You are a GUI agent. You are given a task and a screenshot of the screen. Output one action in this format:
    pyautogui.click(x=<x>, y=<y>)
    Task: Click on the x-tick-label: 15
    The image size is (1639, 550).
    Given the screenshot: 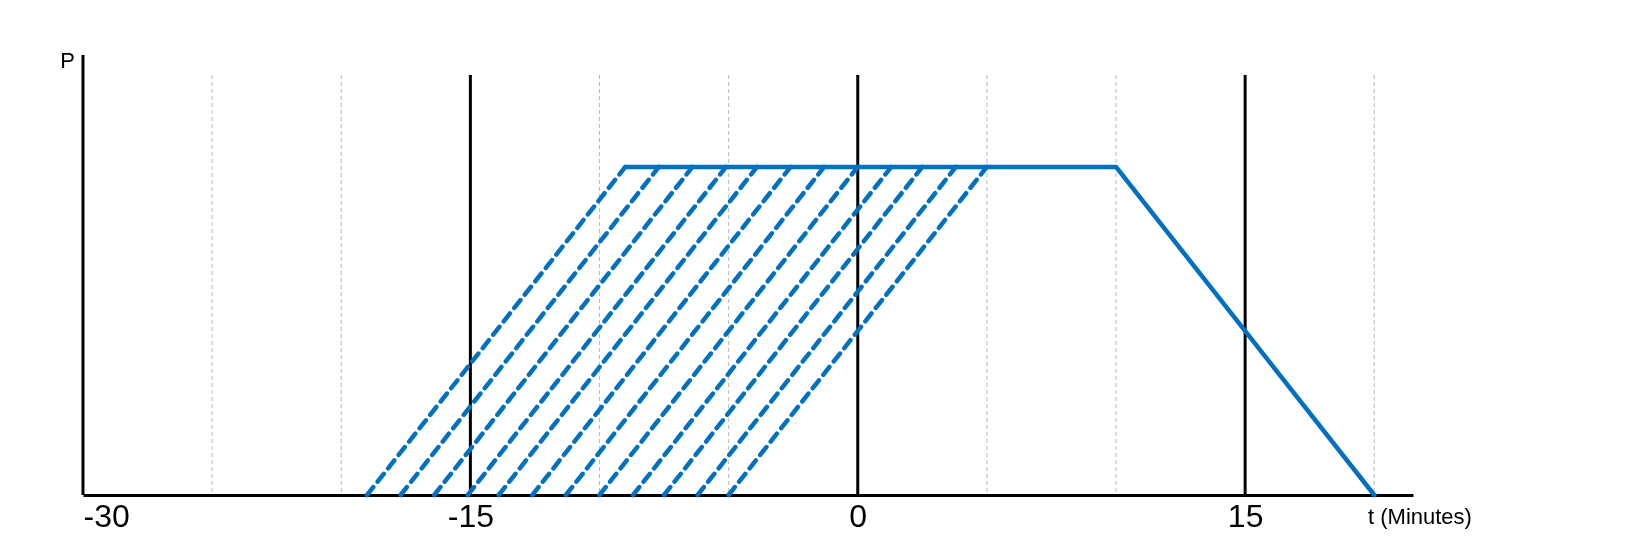 What is the action you would take?
    pyautogui.click(x=1245, y=515)
    